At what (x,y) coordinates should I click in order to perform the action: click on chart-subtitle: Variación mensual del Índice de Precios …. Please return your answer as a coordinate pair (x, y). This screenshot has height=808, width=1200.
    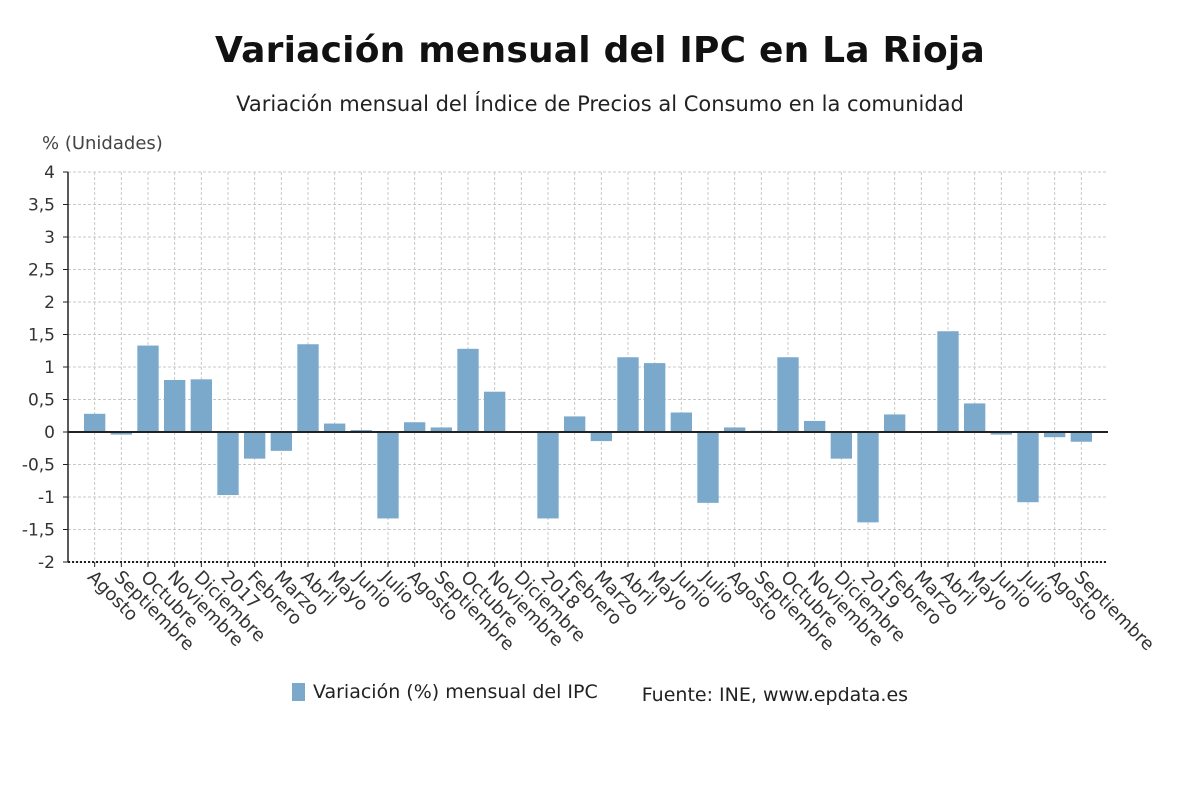
    Looking at the image, I should click on (600, 104).